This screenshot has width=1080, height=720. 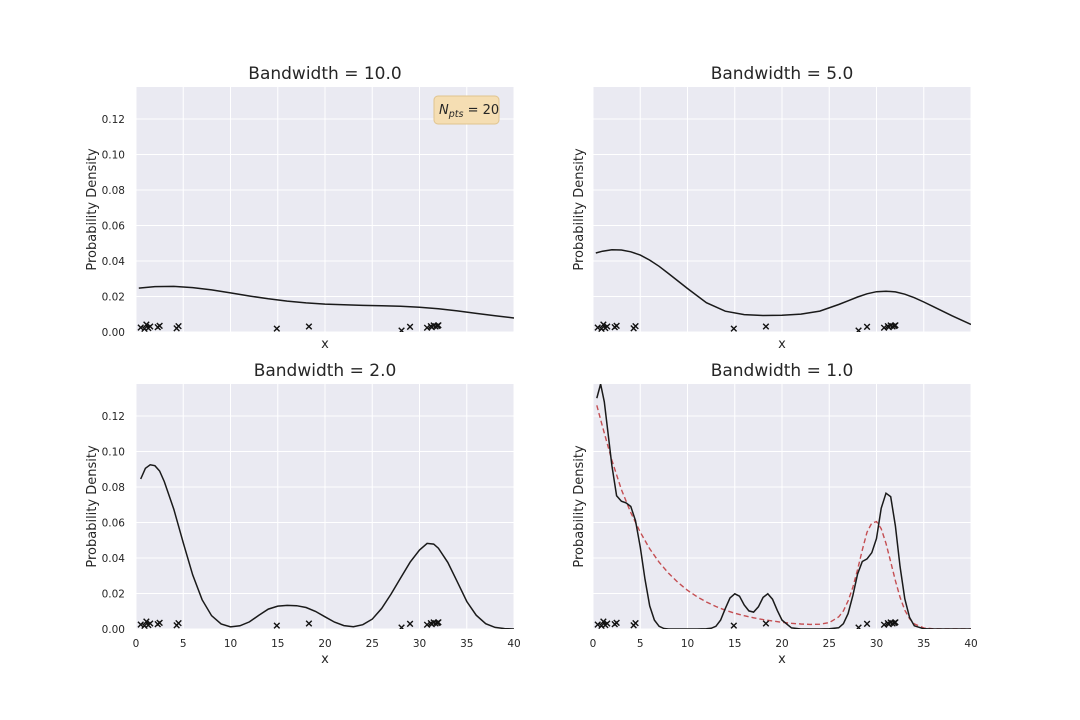 I want to click on subplot-title: Bandwidth = 2.0, so click(x=325, y=371).